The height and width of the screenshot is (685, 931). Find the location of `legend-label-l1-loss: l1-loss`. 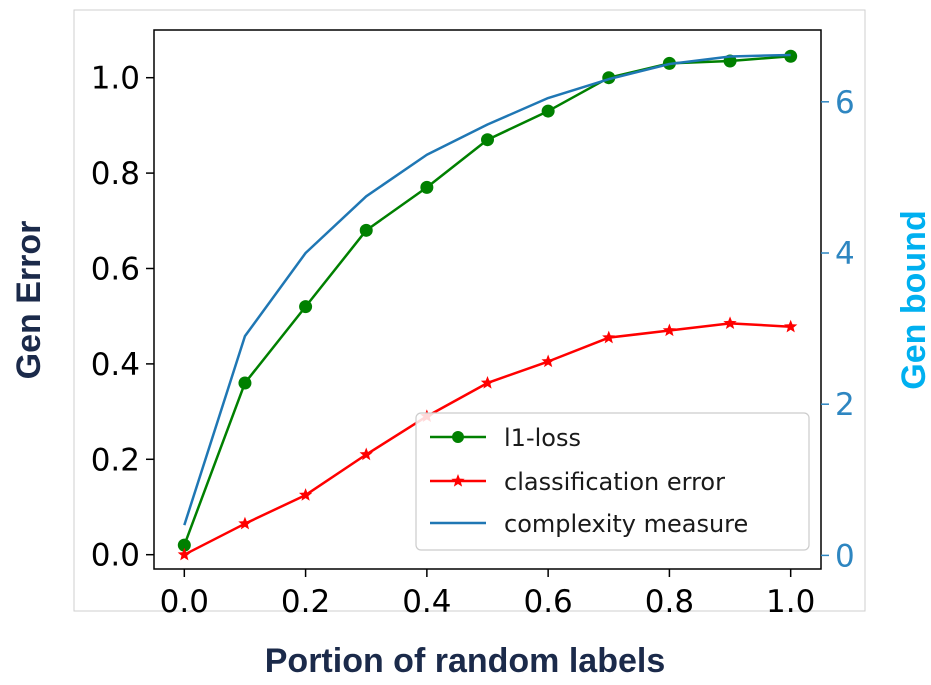

legend-label-l1-loss: l1-loss is located at coordinates (542, 438).